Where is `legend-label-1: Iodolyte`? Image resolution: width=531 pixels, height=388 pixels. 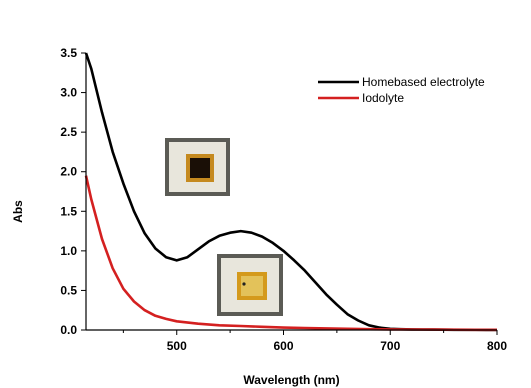 legend-label-1: Iodolyte is located at coordinates (383, 98).